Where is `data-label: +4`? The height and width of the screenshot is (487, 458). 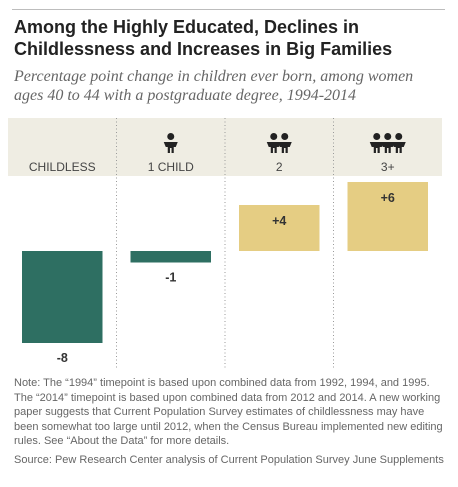 data-label: +4 is located at coordinates (279, 221).